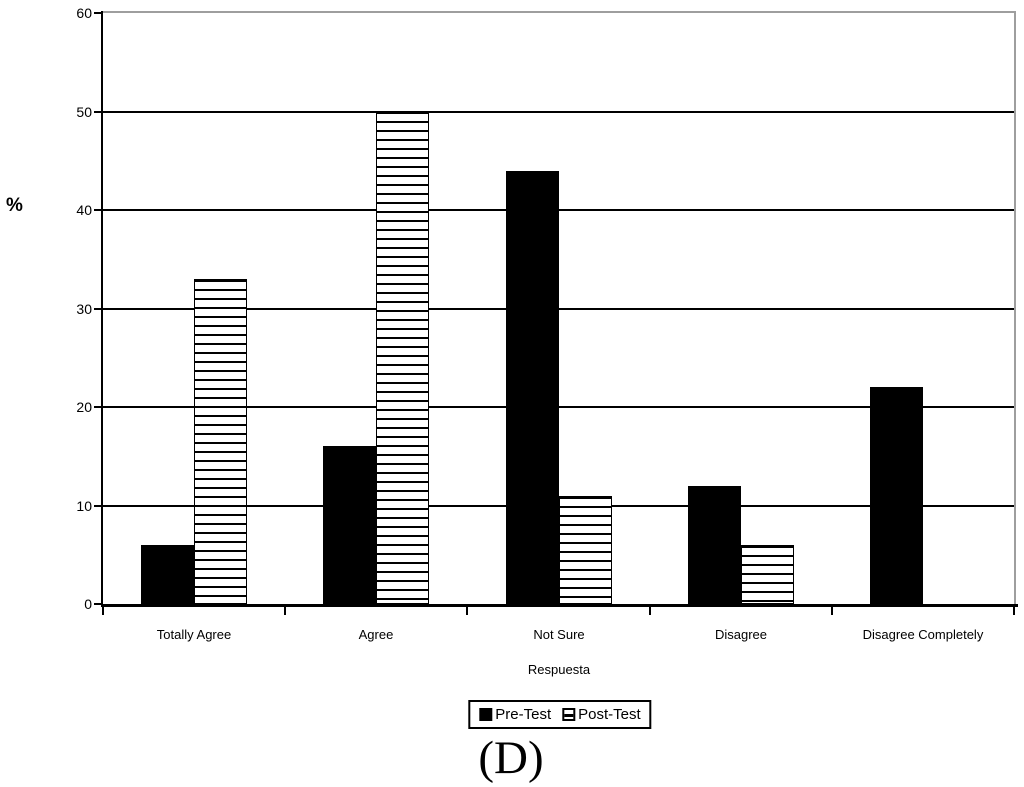  What do you see at coordinates (767, 574) in the screenshot?
I see `bar-post-test-disagree` at bounding box center [767, 574].